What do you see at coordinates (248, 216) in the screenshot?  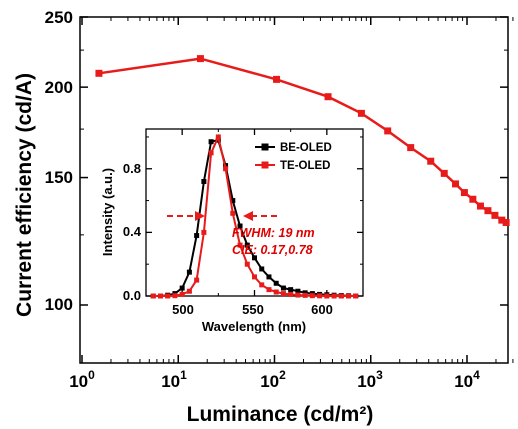 I see `fwhm-arrow-right-head` at bounding box center [248, 216].